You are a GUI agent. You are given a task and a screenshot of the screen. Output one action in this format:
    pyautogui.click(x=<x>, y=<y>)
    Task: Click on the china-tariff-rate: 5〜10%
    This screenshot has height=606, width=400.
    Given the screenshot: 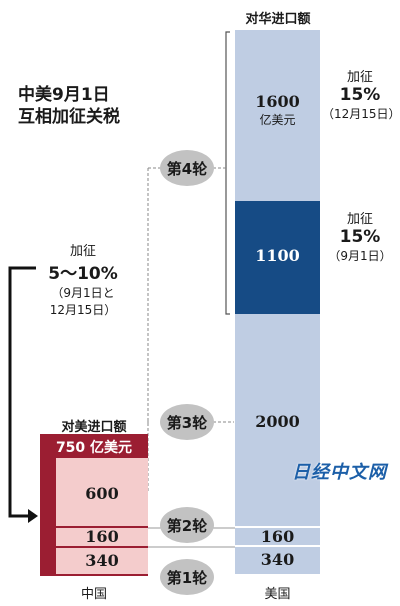 What is the action you would take?
    pyautogui.click(x=83, y=274)
    